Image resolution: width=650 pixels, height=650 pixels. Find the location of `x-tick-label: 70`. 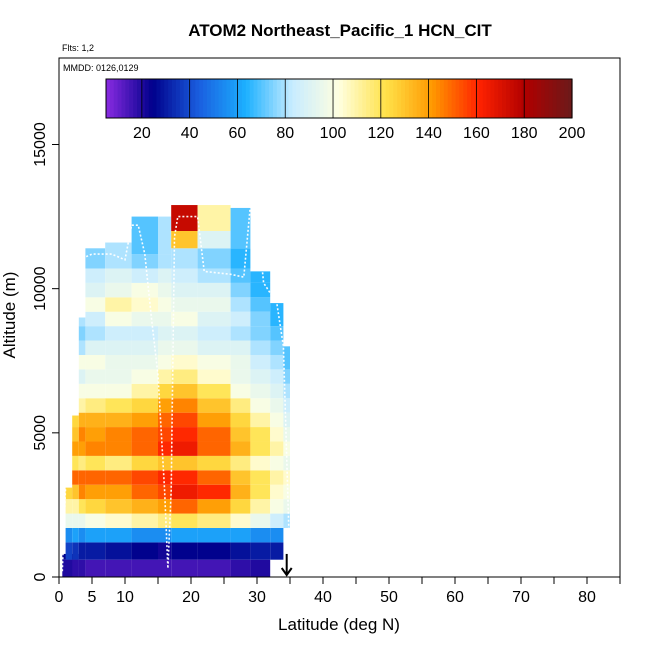

x-tick-label: 70 is located at coordinates (521, 597).